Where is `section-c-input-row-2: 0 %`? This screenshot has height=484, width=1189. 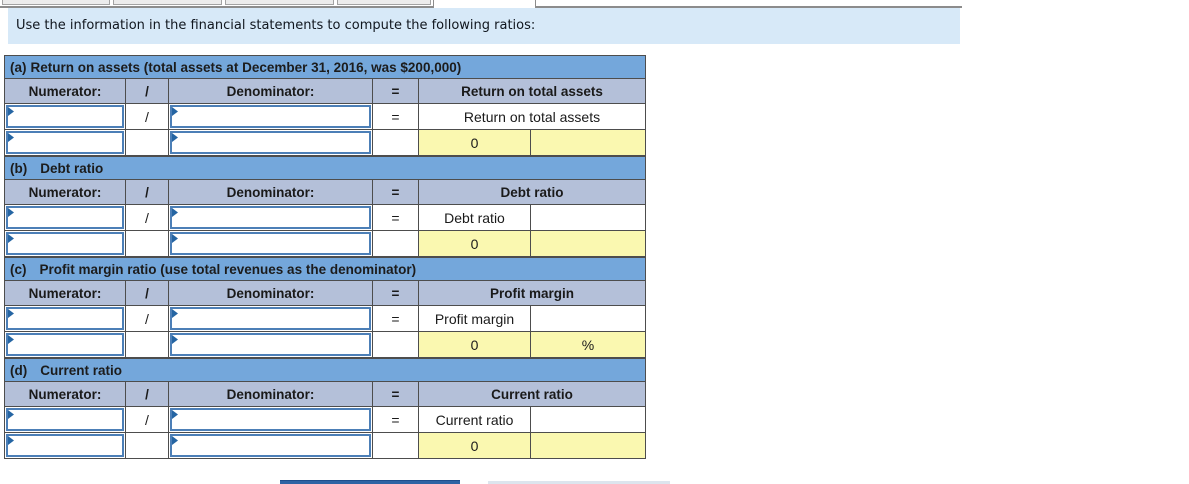
section-c-input-row-2: 0 % is located at coordinates (325, 345).